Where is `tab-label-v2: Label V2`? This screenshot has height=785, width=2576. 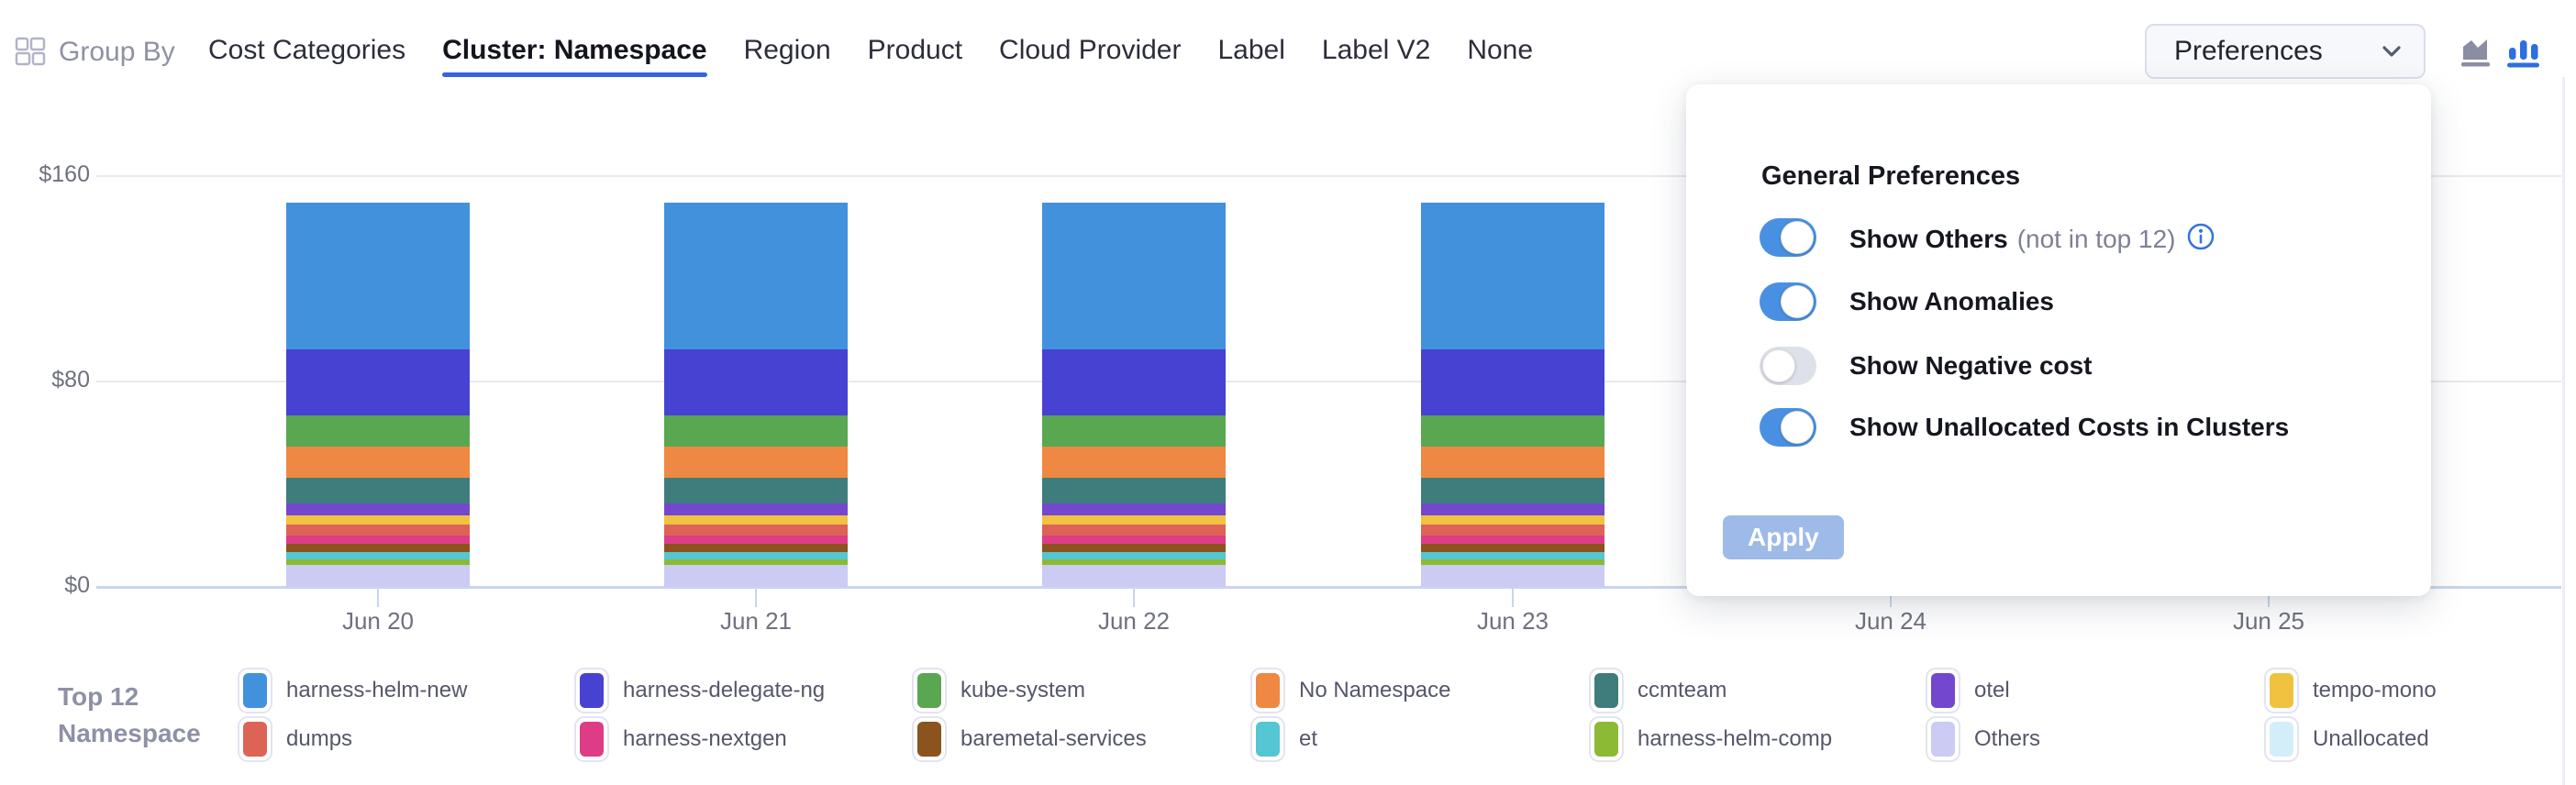
tab-label-v2: Label V2 is located at coordinates (1376, 56).